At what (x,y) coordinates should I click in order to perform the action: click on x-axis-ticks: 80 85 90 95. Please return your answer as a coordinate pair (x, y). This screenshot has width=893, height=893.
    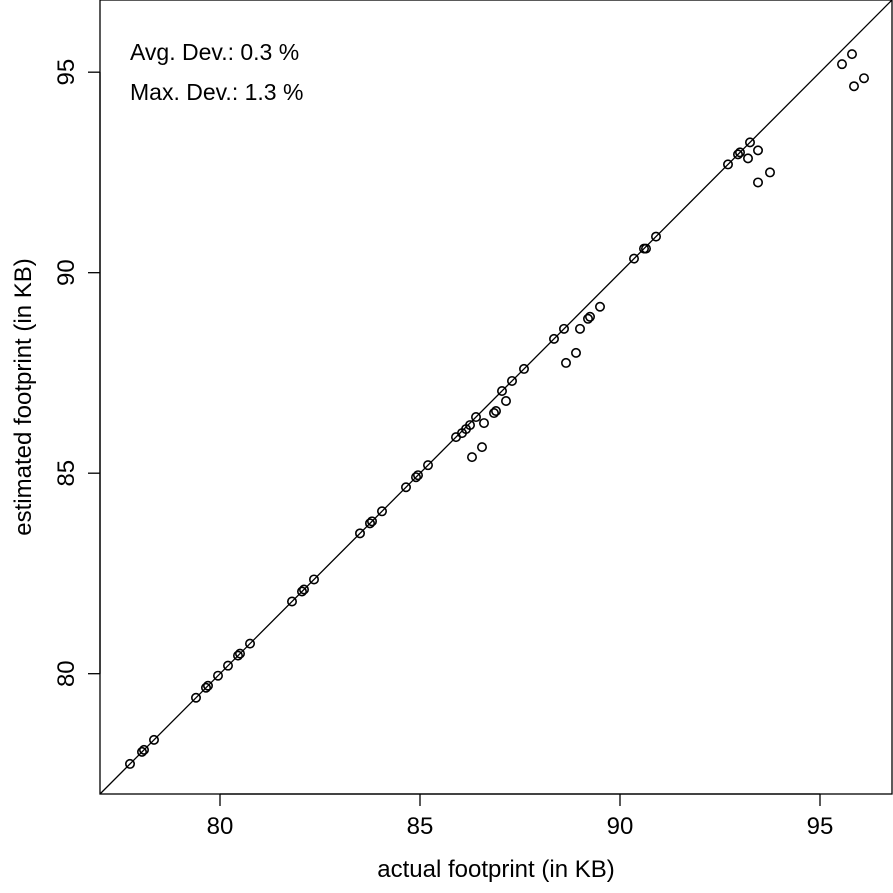
    Looking at the image, I should click on (520, 817).